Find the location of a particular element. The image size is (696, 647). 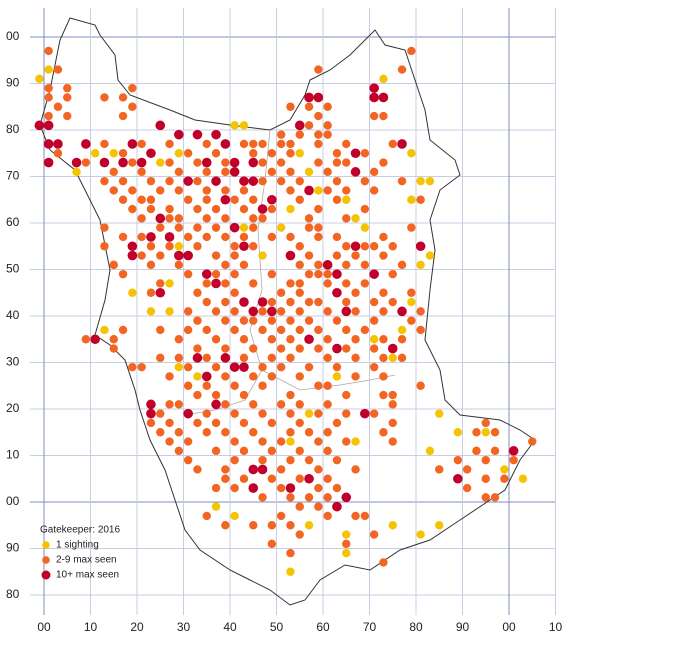

legend-label: 1 sighting is located at coordinates (77, 545).